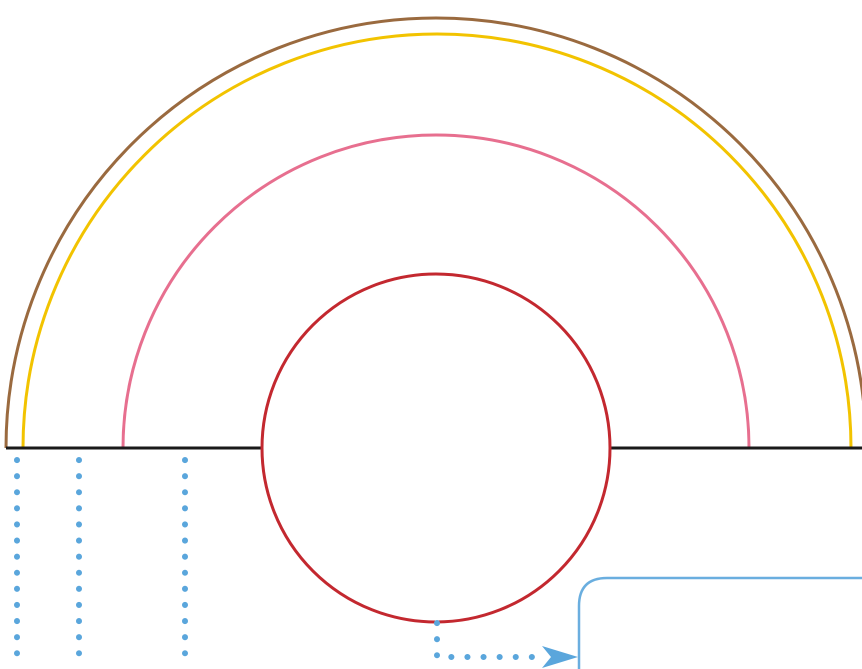  Describe the element at coordinates (560, 657) in the screenshot. I see `arrow-head` at that location.